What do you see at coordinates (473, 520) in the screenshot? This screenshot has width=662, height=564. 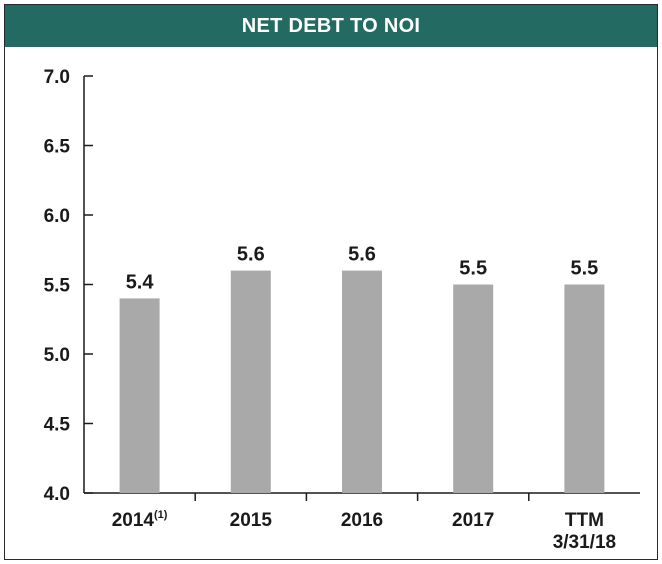 I see `x-tick-label: 2017` at bounding box center [473, 520].